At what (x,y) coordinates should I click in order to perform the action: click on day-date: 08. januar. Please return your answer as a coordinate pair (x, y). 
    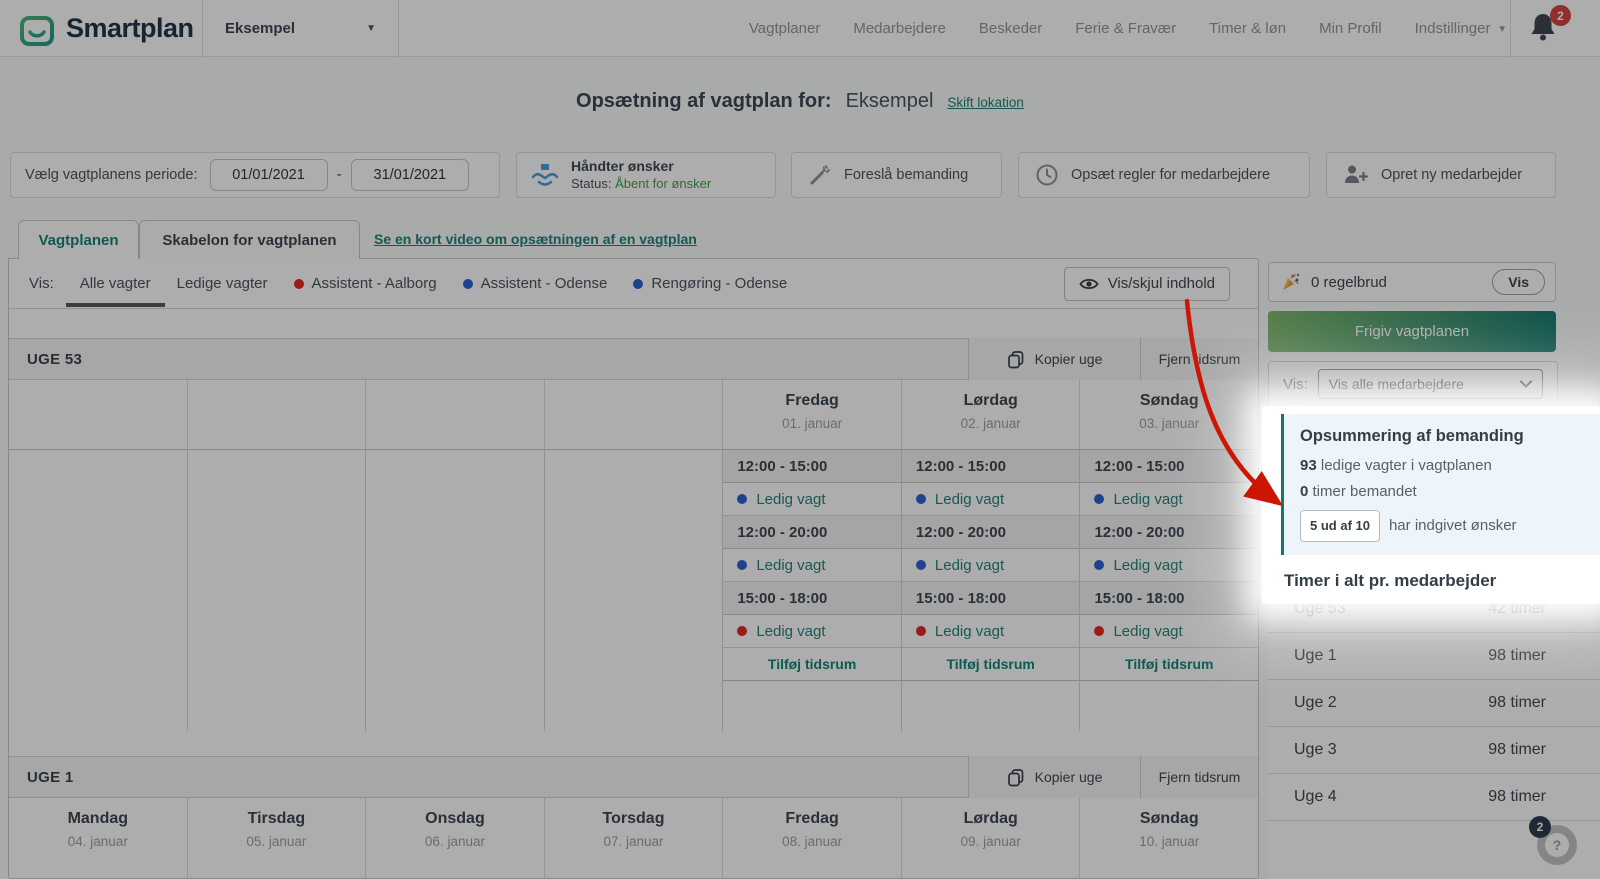
    Looking at the image, I should click on (812, 841).